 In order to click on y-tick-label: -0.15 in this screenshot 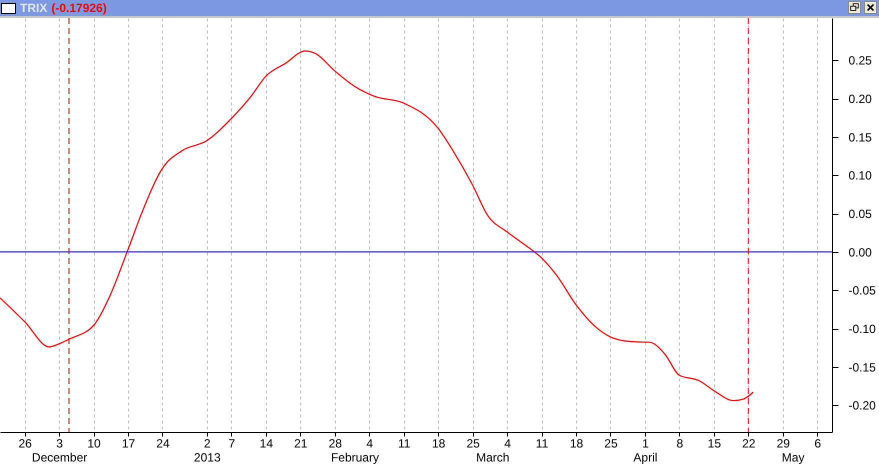, I will do `click(862, 367)`.